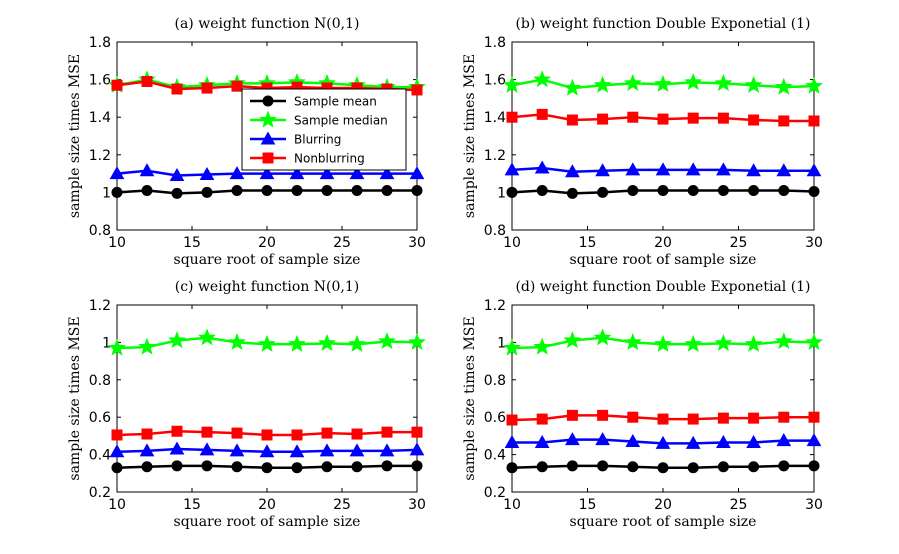 The height and width of the screenshot is (554, 899). What do you see at coordinates (739, 243) in the screenshot?
I see `x-tick-label: 25` at bounding box center [739, 243].